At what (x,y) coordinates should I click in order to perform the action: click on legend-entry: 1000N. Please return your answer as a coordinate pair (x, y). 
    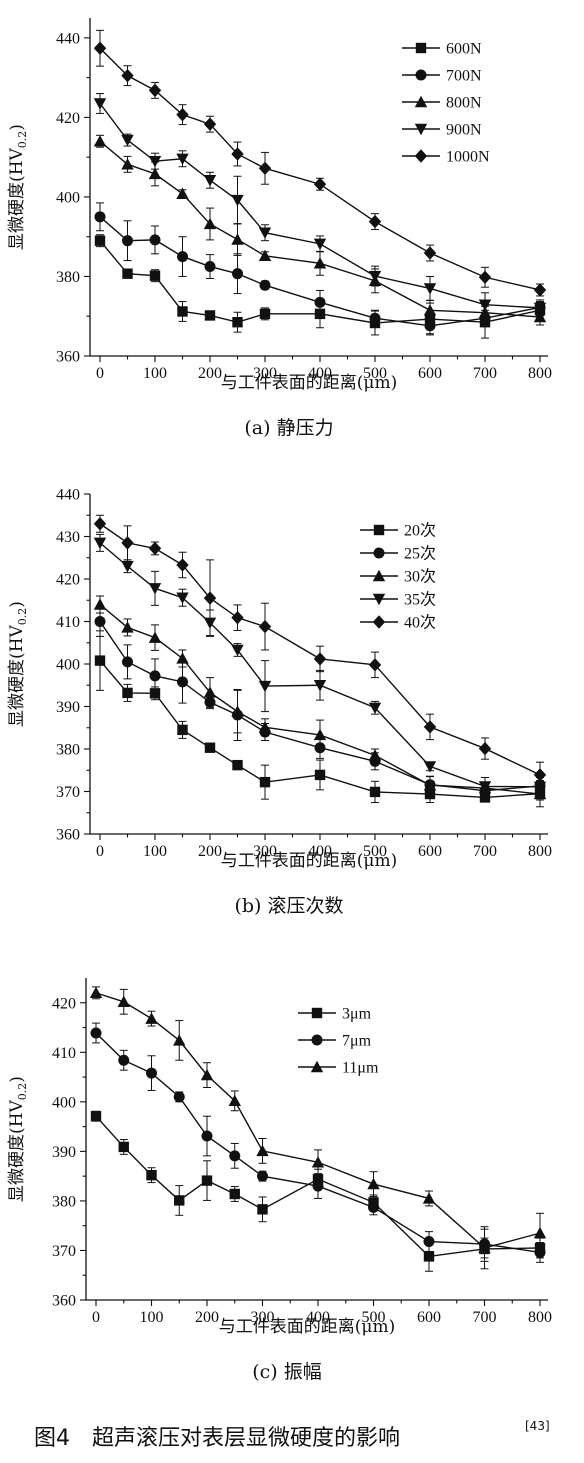
    Looking at the image, I should click on (446, 157).